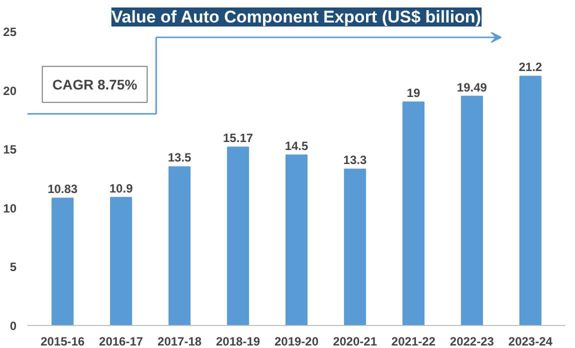 This screenshot has height=348, width=575. What do you see at coordinates (238, 138) in the screenshot?
I see `data-label: 15.17` at bounding box center [238, 138].